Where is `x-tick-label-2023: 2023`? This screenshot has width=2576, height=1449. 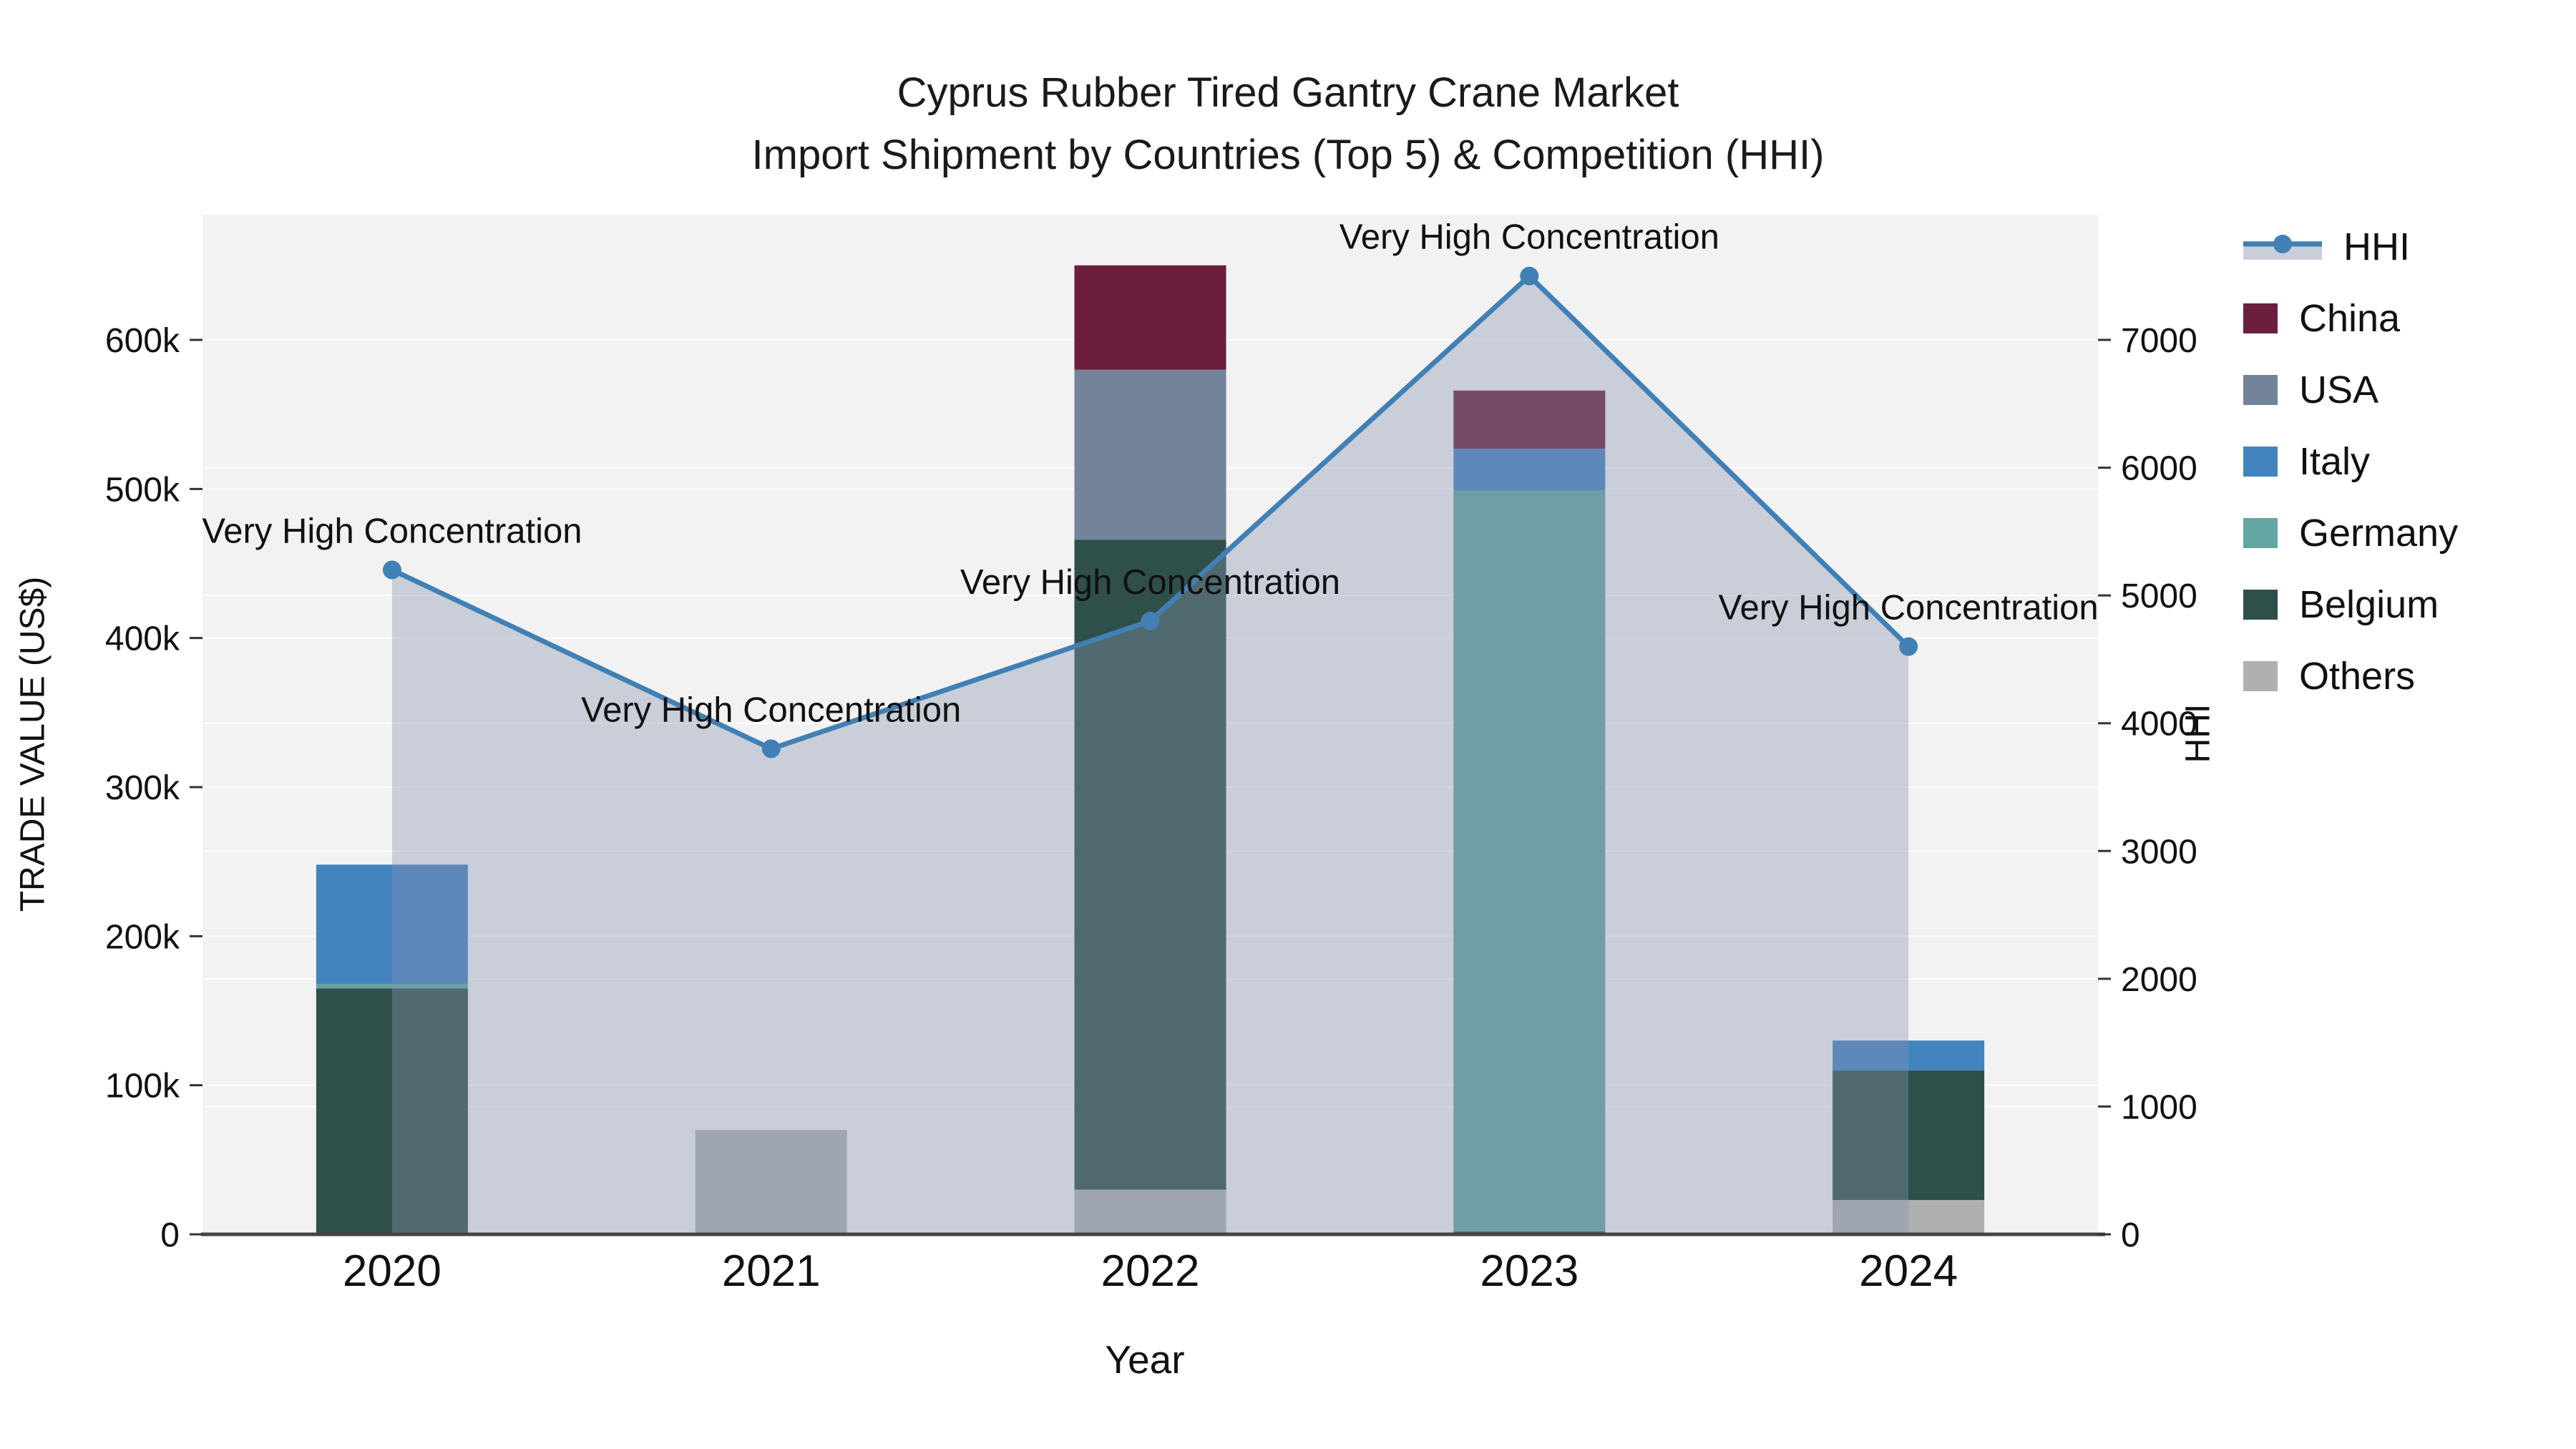 x-tick-label-2023: 2023 is located at coordinates (1529, 1271).